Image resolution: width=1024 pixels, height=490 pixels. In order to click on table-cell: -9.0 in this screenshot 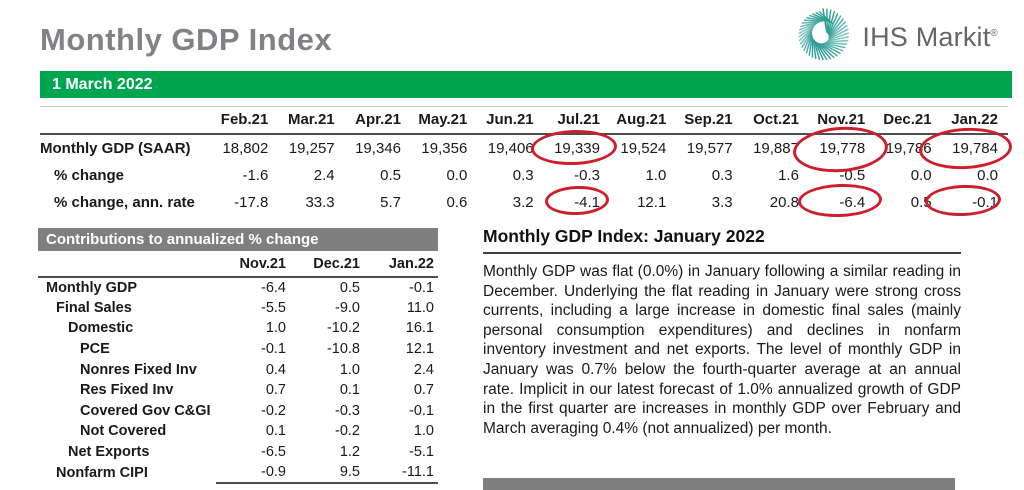, I will do `click(347, 307)`.